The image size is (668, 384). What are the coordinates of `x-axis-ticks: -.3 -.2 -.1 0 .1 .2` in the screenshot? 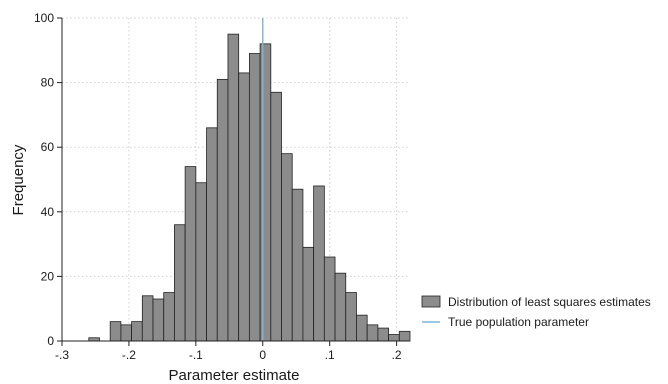 It's located at (228, 351).